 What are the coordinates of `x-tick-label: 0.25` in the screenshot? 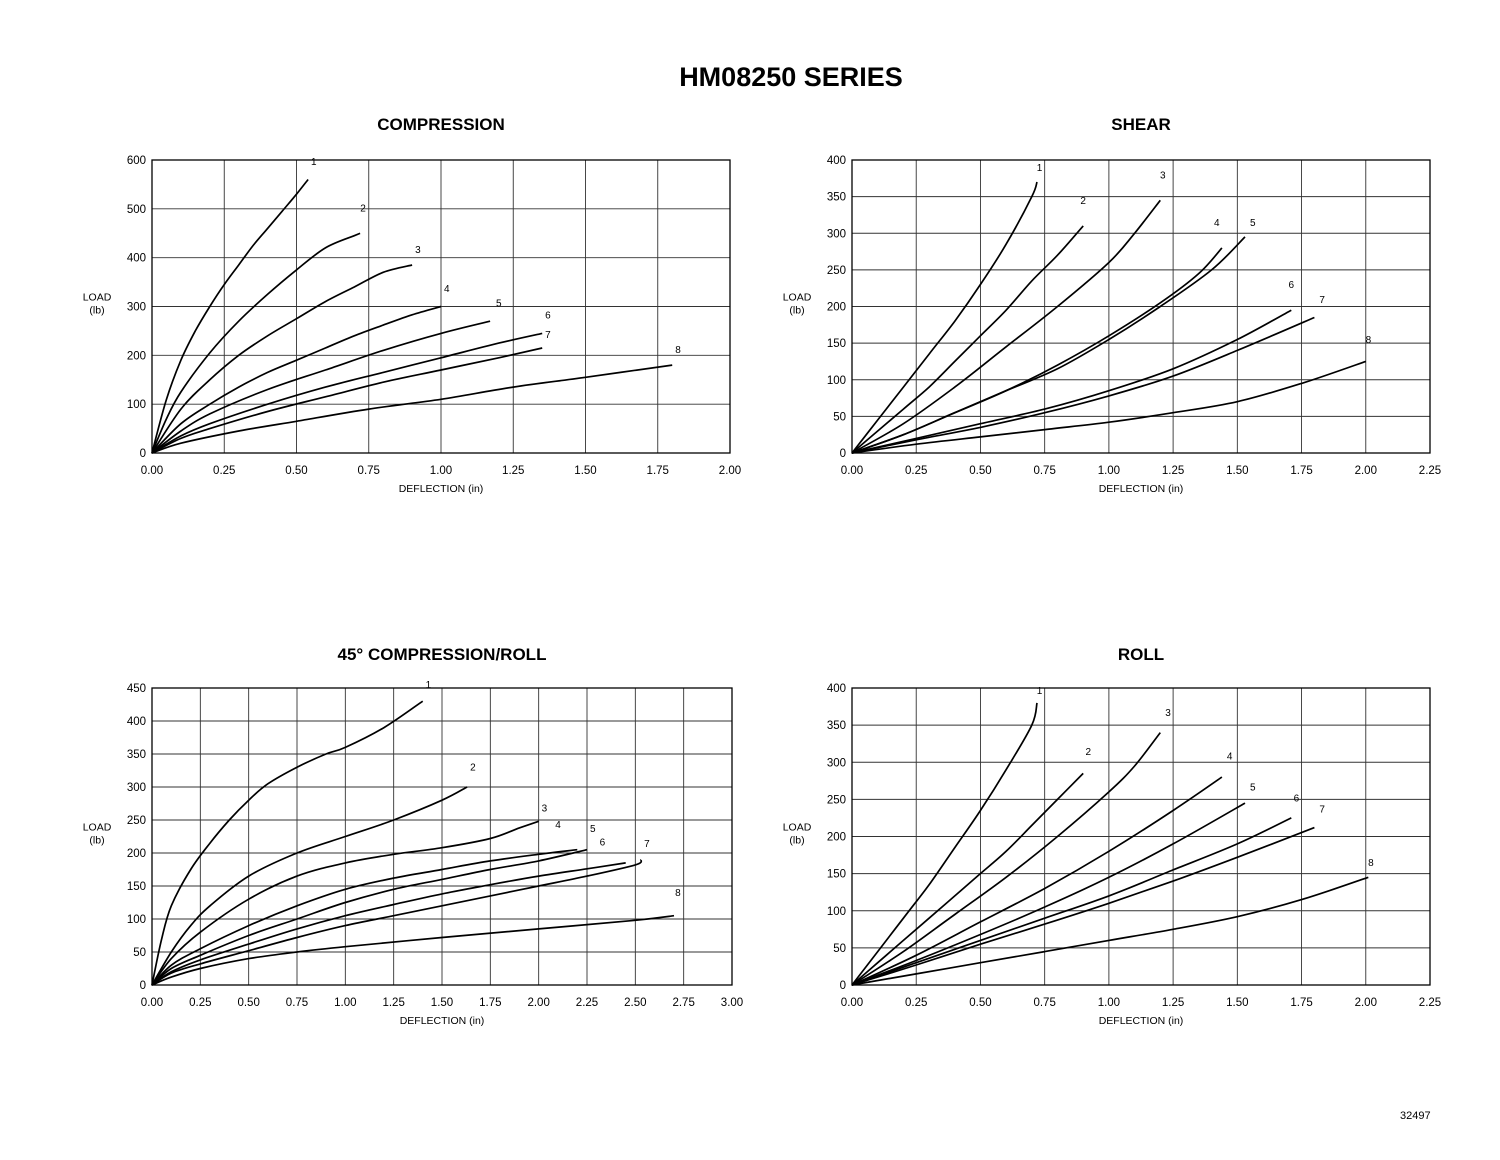 It's located at (224, 471).